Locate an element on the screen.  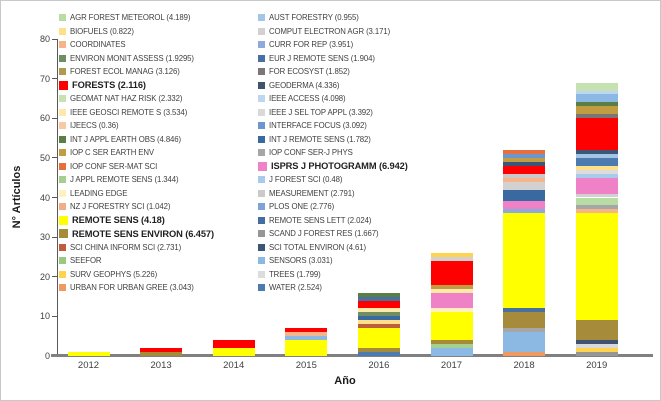
bar-segment-2017-leading-edge is located at coordinates (451, 310).